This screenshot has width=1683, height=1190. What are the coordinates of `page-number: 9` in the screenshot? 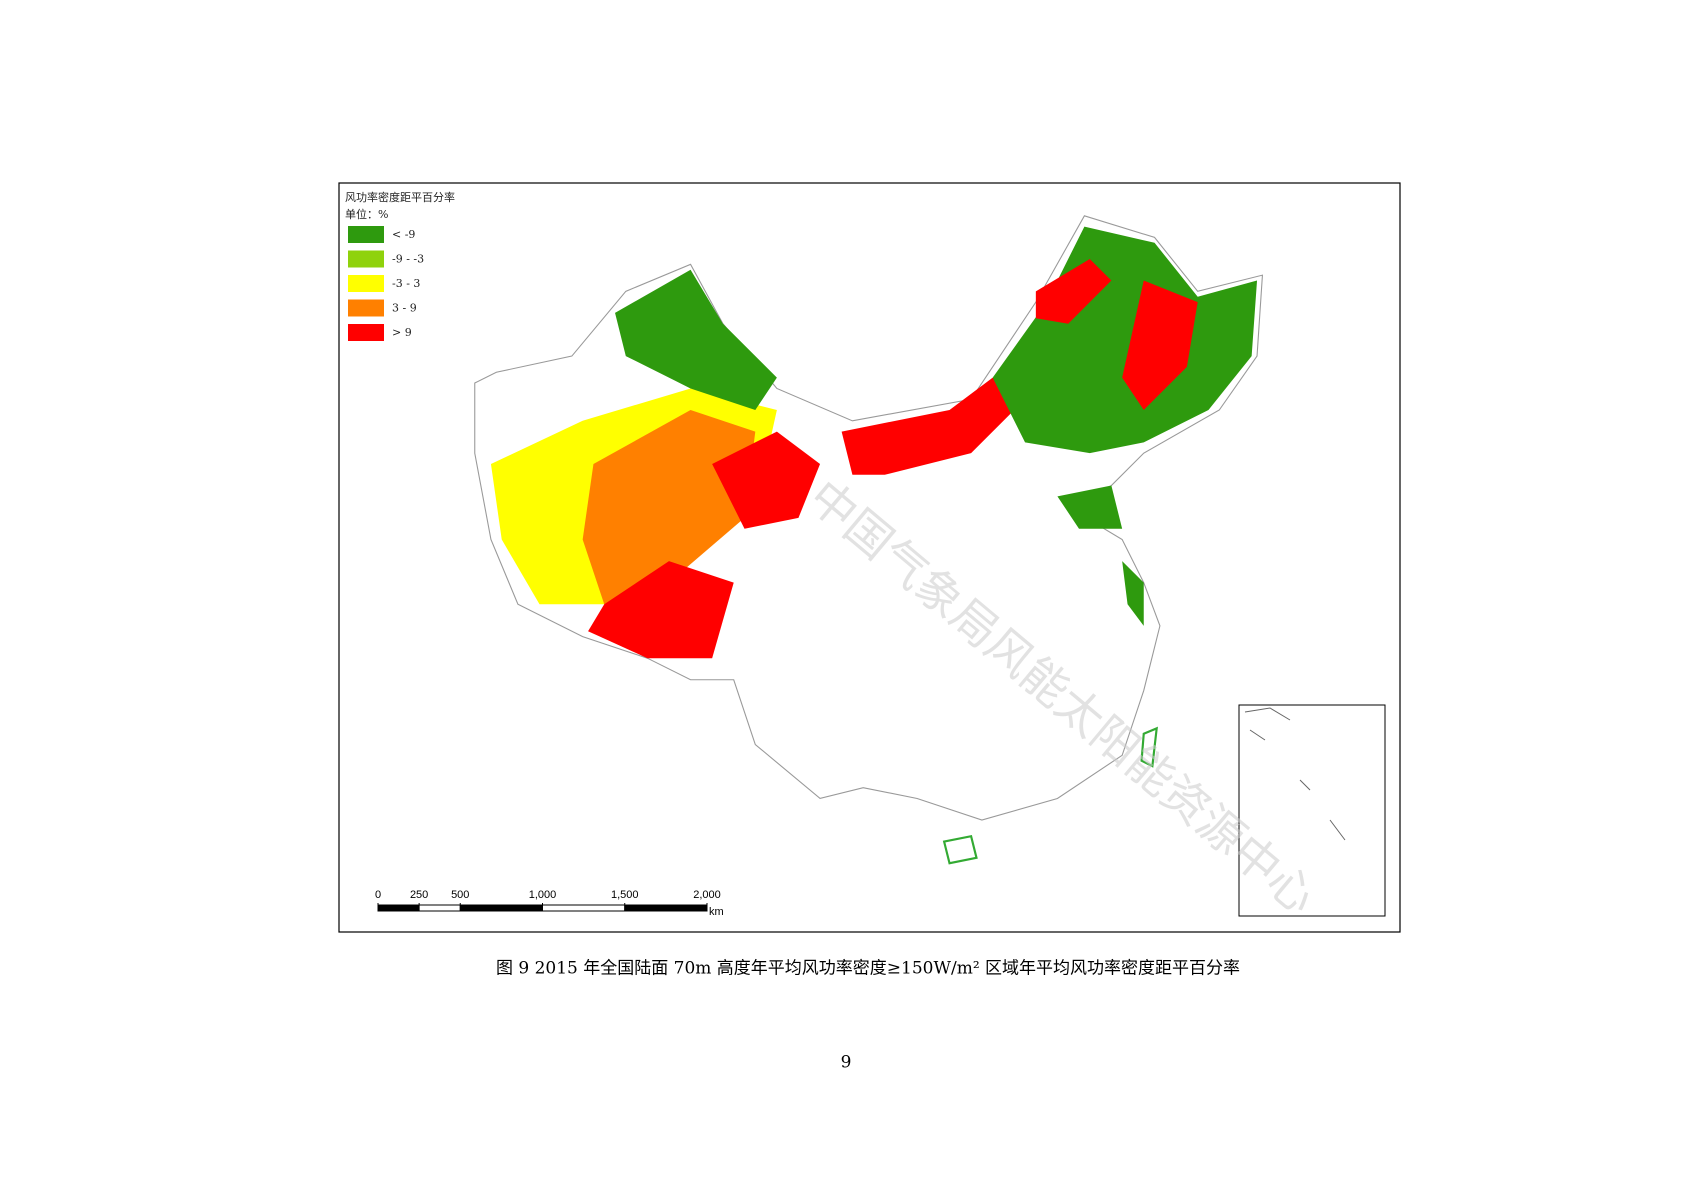 It's located at (846, 1063).